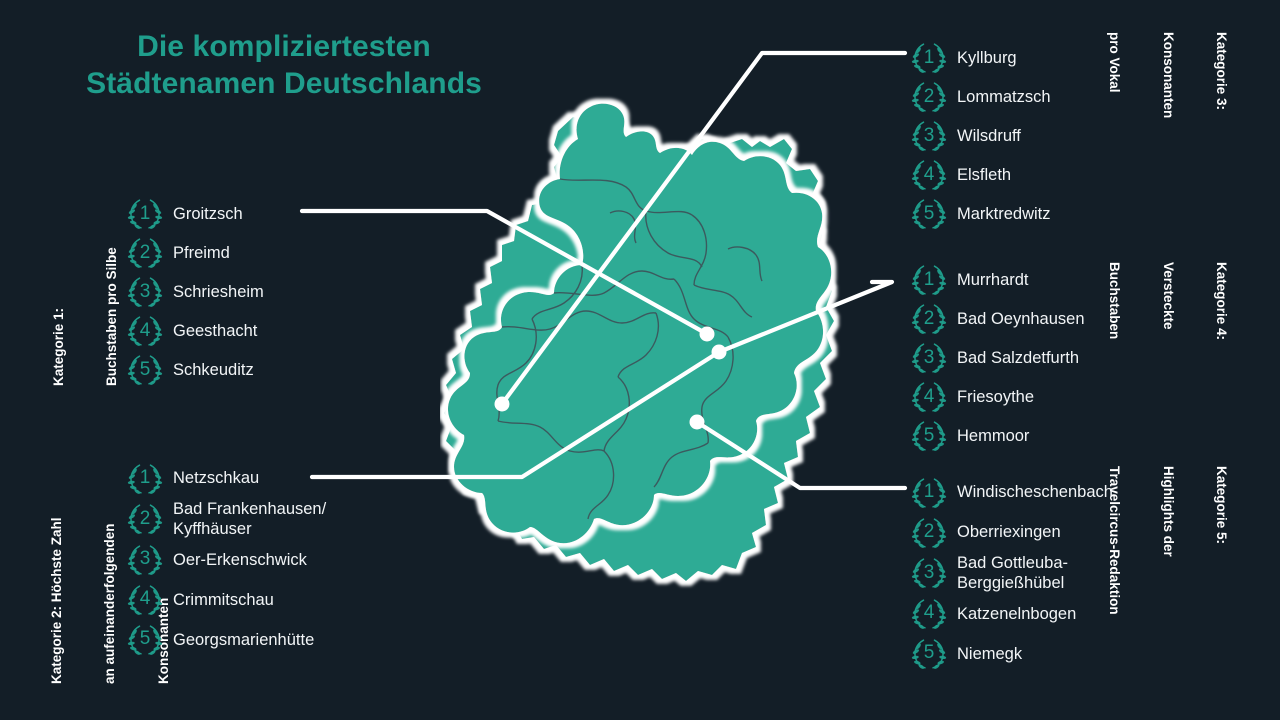 Image resolution: width=1280 pixels, height=720 pixels. I want to click on category-label-5-line-2: Highlights der, so click(1168, 511).